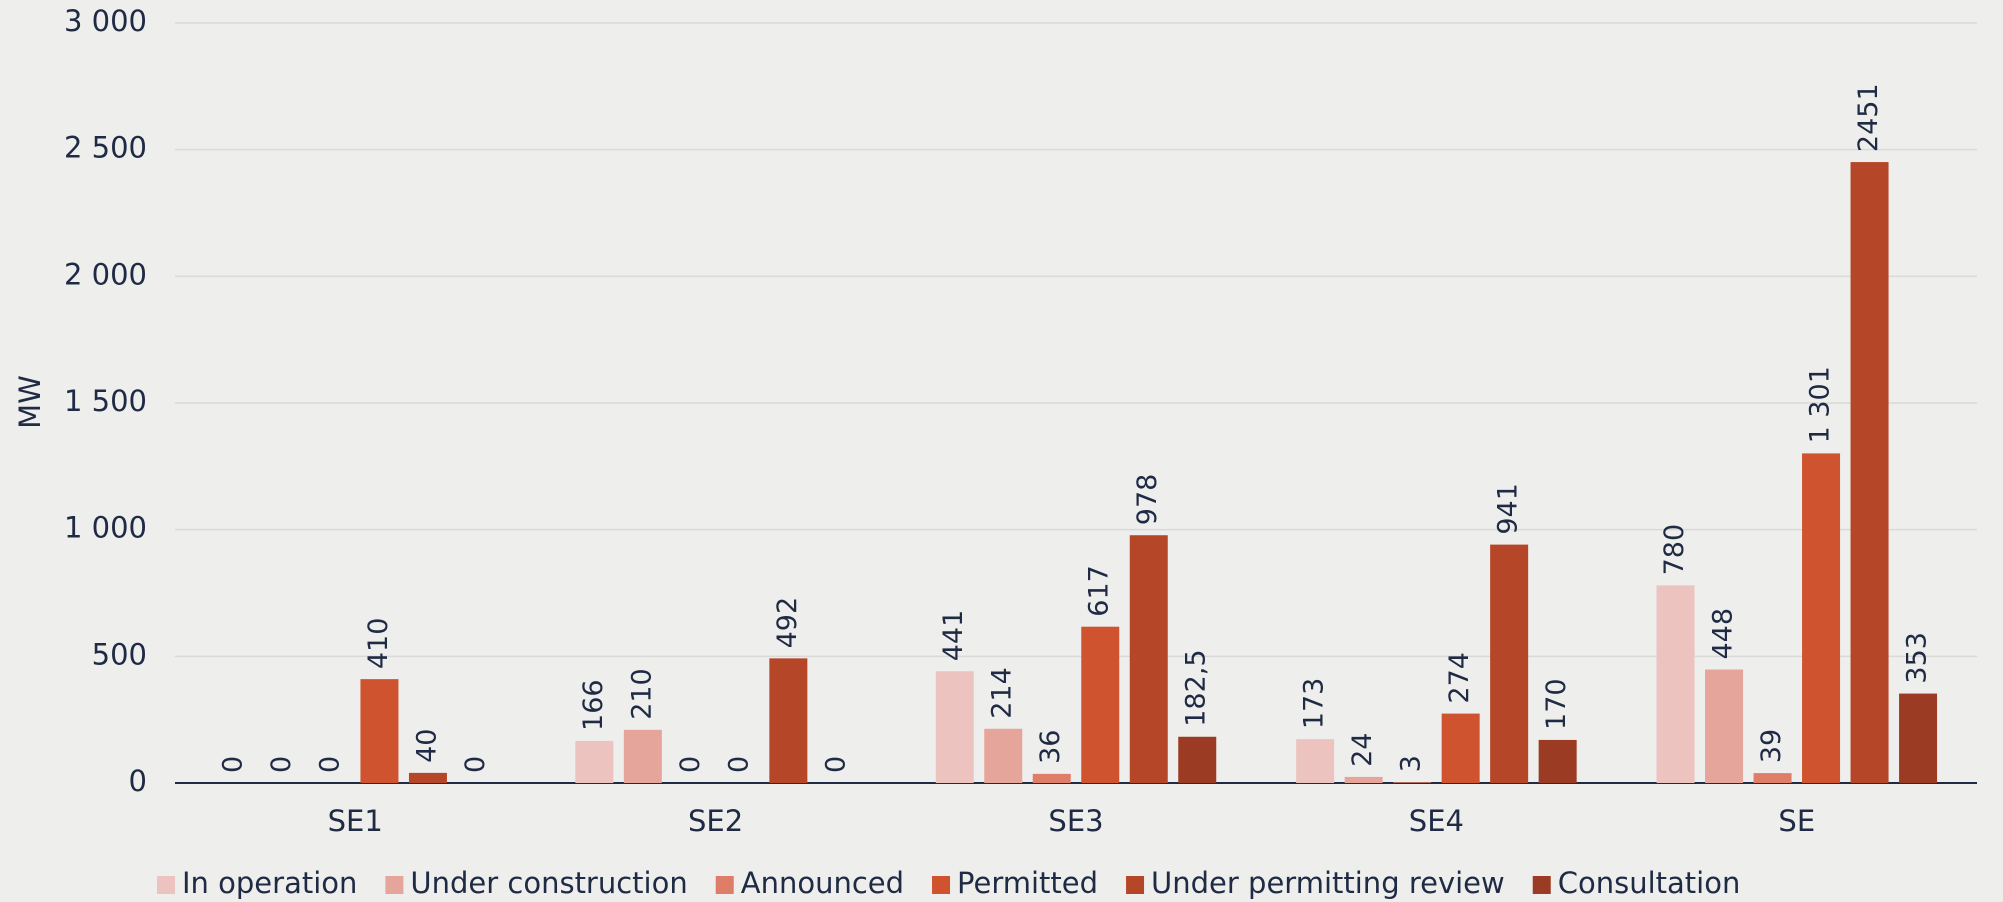 The height and width of the screenshot is (902, 2003). Describe the element at coordinates (138, 781) in the screenshot. I see `y-tick-label: 0` at that location.